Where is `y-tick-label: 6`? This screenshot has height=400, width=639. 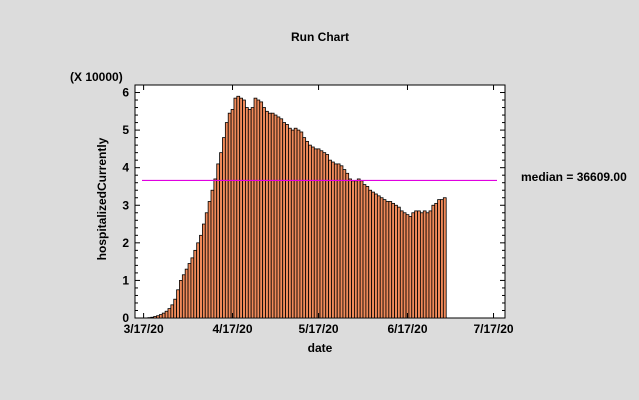
y-tick-label: 6 is located at coordinates (125, 93).